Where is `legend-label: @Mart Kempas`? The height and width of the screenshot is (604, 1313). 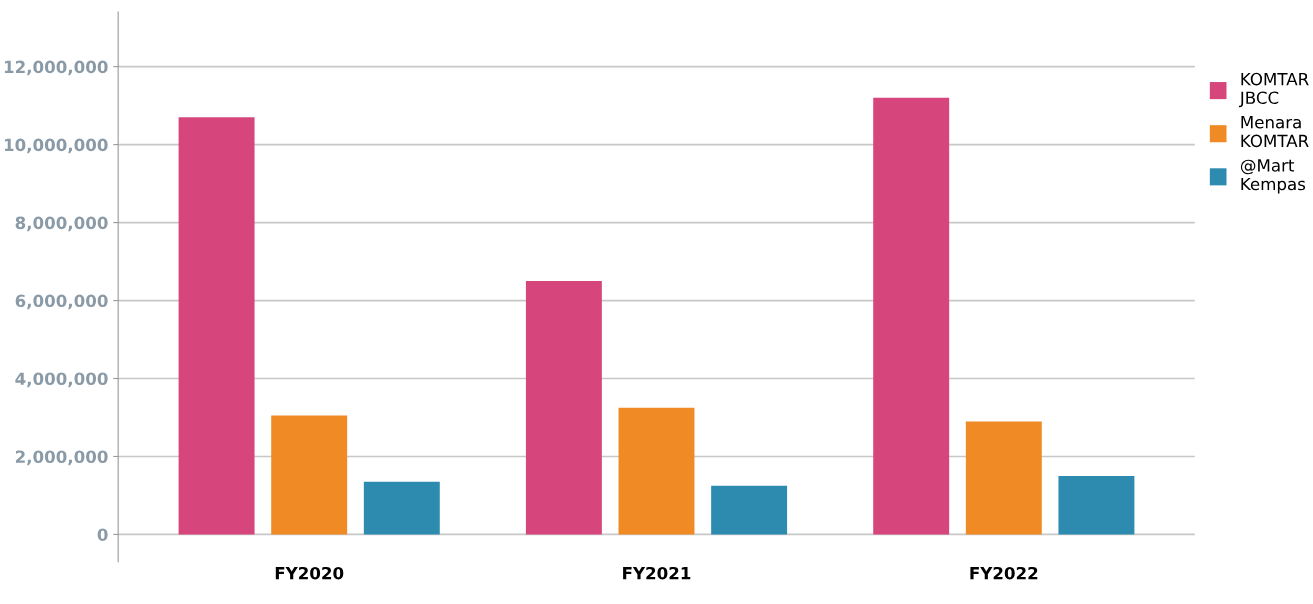 legend-label: @Mart Kempas is located at coordinates (1273, 176).